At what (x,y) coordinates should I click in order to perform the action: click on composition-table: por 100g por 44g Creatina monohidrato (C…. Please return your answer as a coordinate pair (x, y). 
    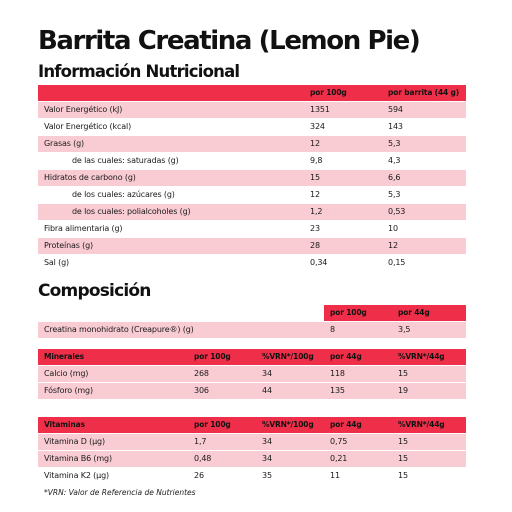
    Looking at the image, I should click on (252, 322).